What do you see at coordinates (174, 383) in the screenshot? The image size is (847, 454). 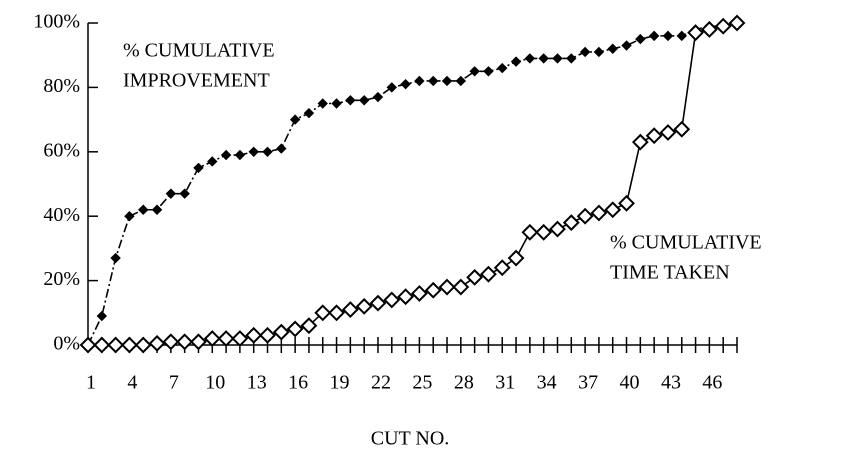 I see `x-tick-label: 7` at bounding box center [174, 383].